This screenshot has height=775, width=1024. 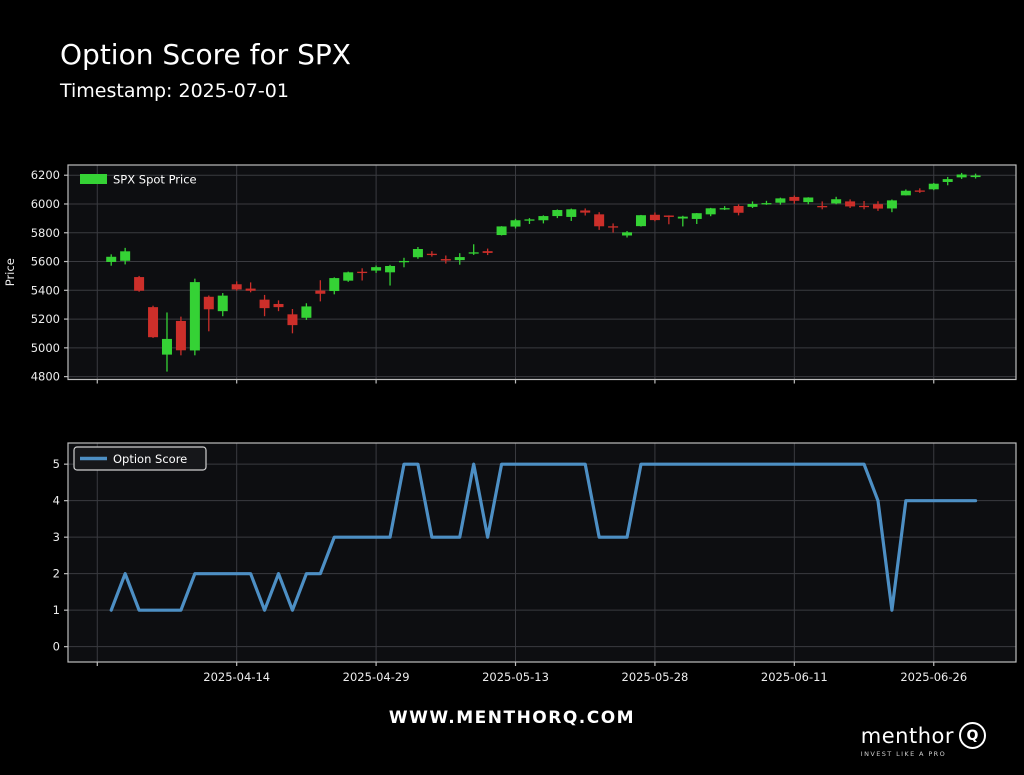 I want to click on legend-box, so click(x=140, y=458).